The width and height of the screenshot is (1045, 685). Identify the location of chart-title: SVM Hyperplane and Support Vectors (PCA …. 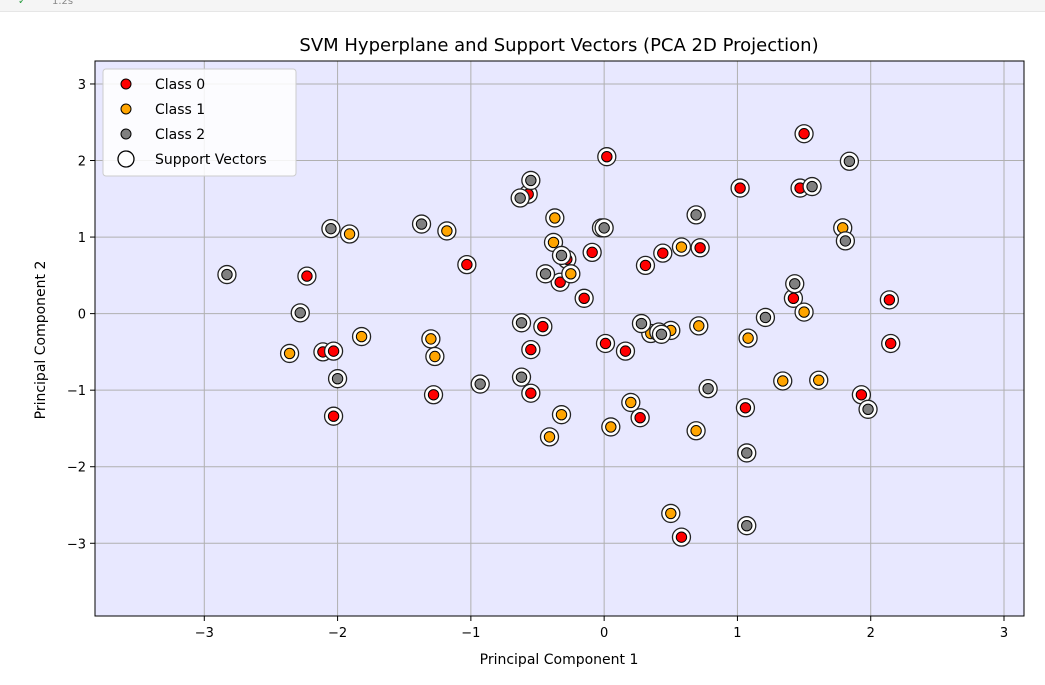
(558, 45).